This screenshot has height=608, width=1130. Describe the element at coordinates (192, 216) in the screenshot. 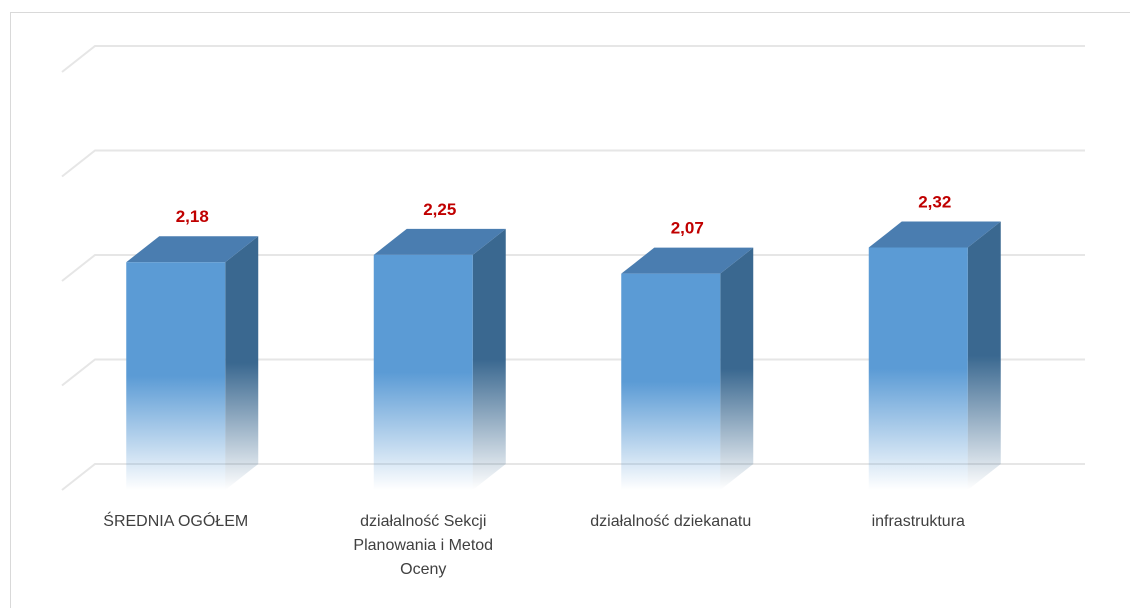

I see `value-label: 2,18` at that location.